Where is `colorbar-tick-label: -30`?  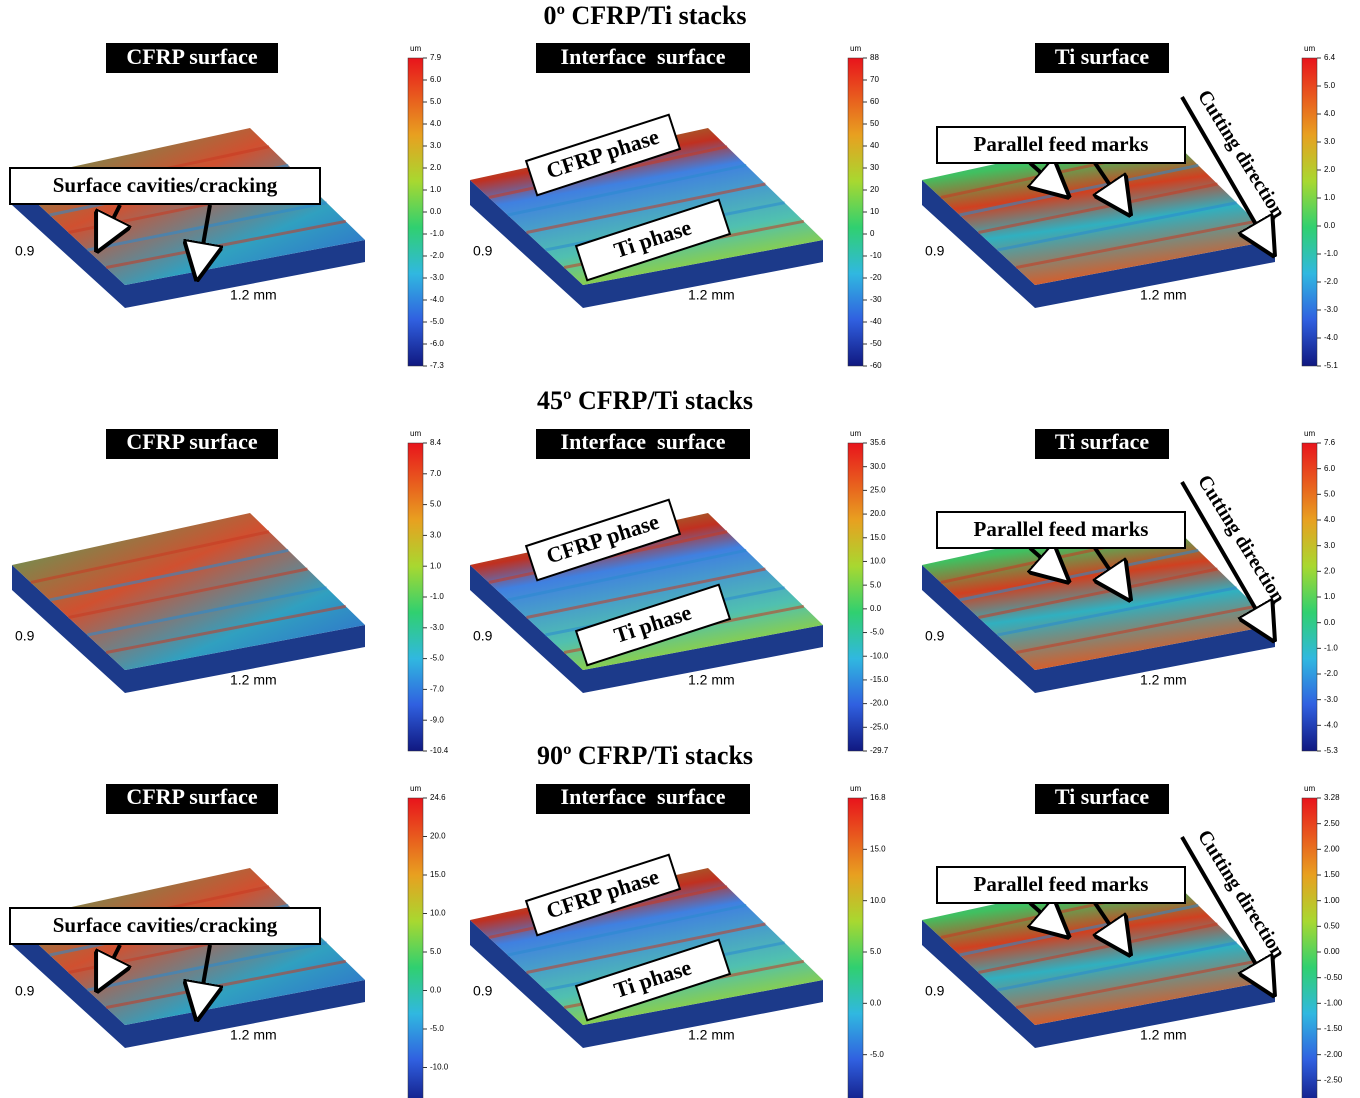 colorbar-tick-label: -30 is located at coordinates (876, 299).